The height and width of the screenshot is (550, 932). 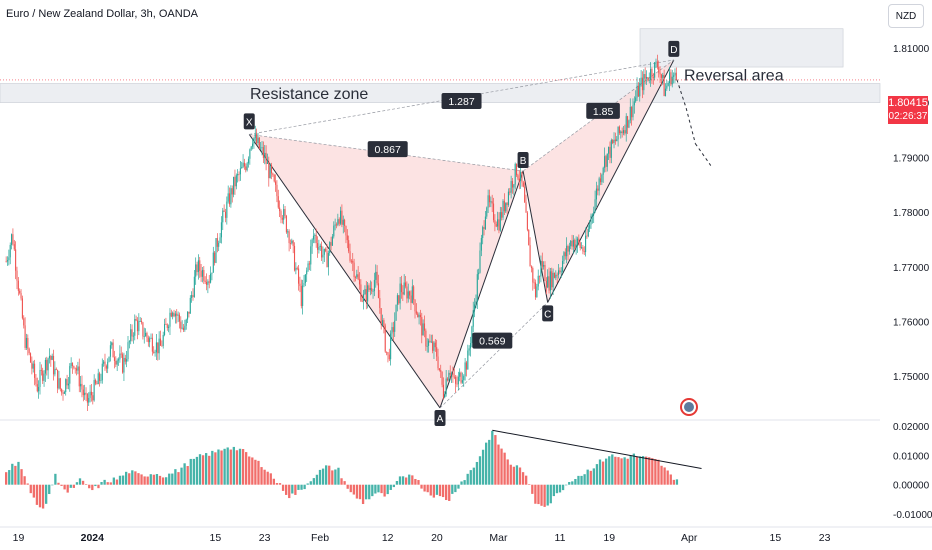 What do you see at coordinates (102, 14) in the screenshot?
I see `chart-title: Euro / New Zealand Dollar, 3h, OANDA` at bounding box center [102, 14].